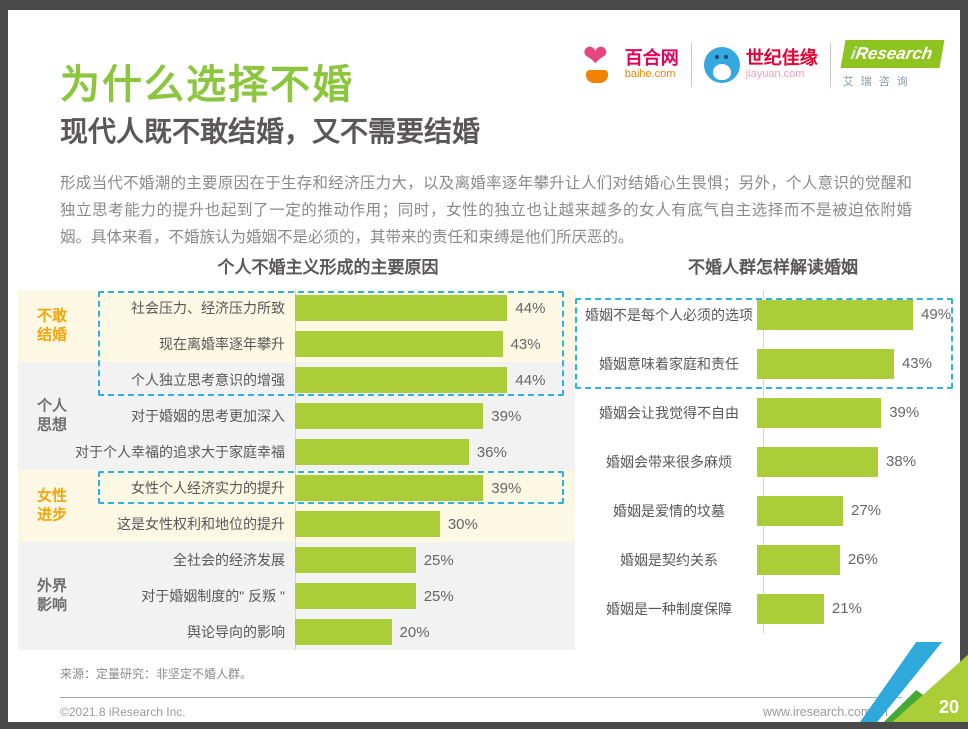  Describe the element at coordinates (601, 62) in the screenshot. I see `heart-icon: ❤` at that location.